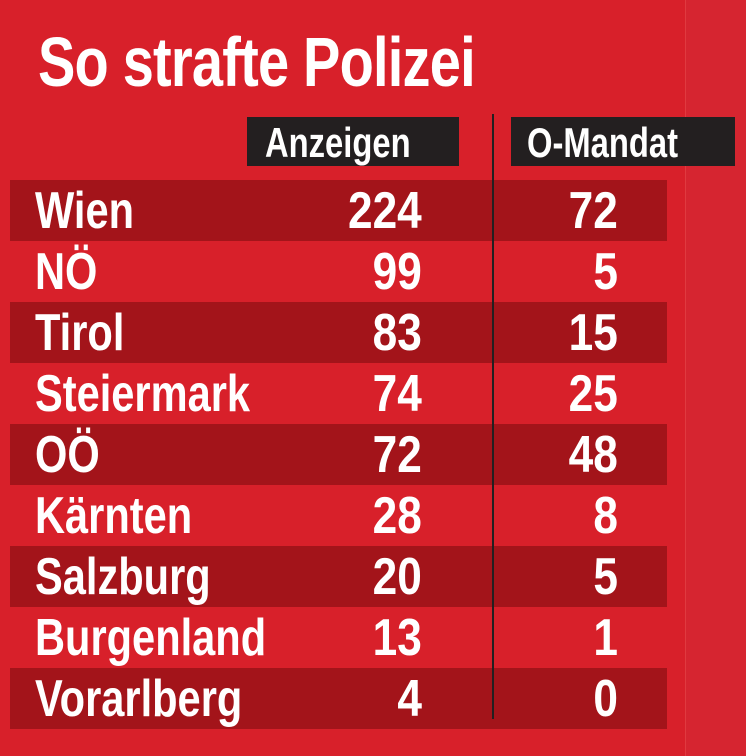 The width and height of the screenshot is (746, 756). I want to click on column-divider, so click(493, 416).